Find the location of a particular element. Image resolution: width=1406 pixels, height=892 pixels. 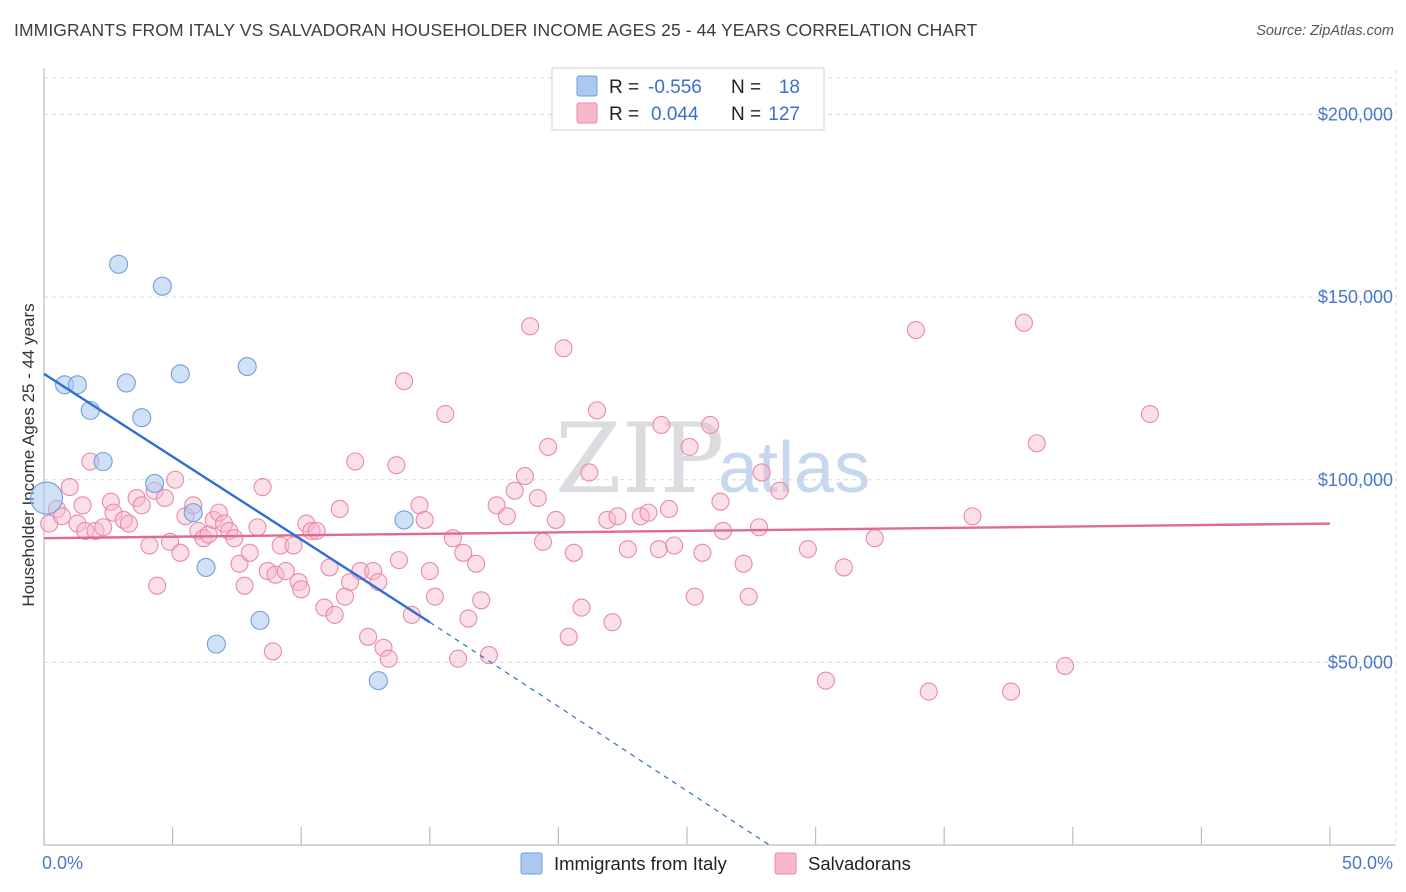

legend-r-label-salvadorans: R = is located at coordinates (624, 114).